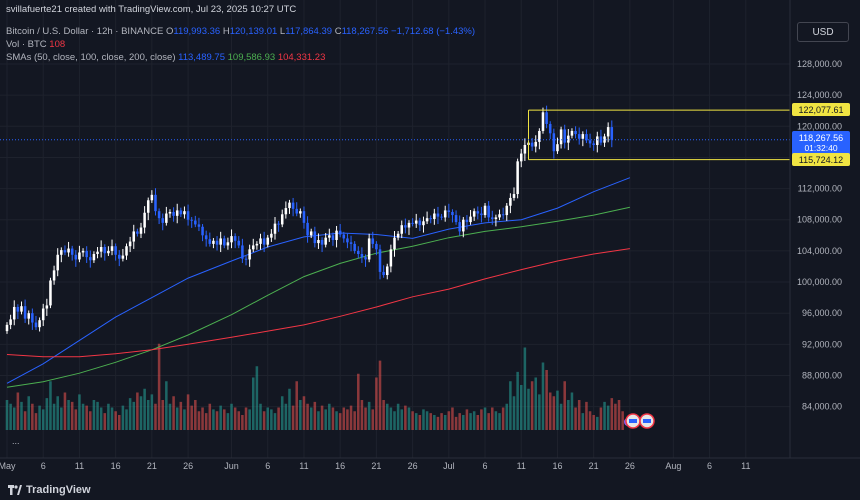 Image resolution: width=860 pixels, height=500 pixels. Describe the element at coordinates (639, 421) in the screenshot. I see `event-badges` at that location.